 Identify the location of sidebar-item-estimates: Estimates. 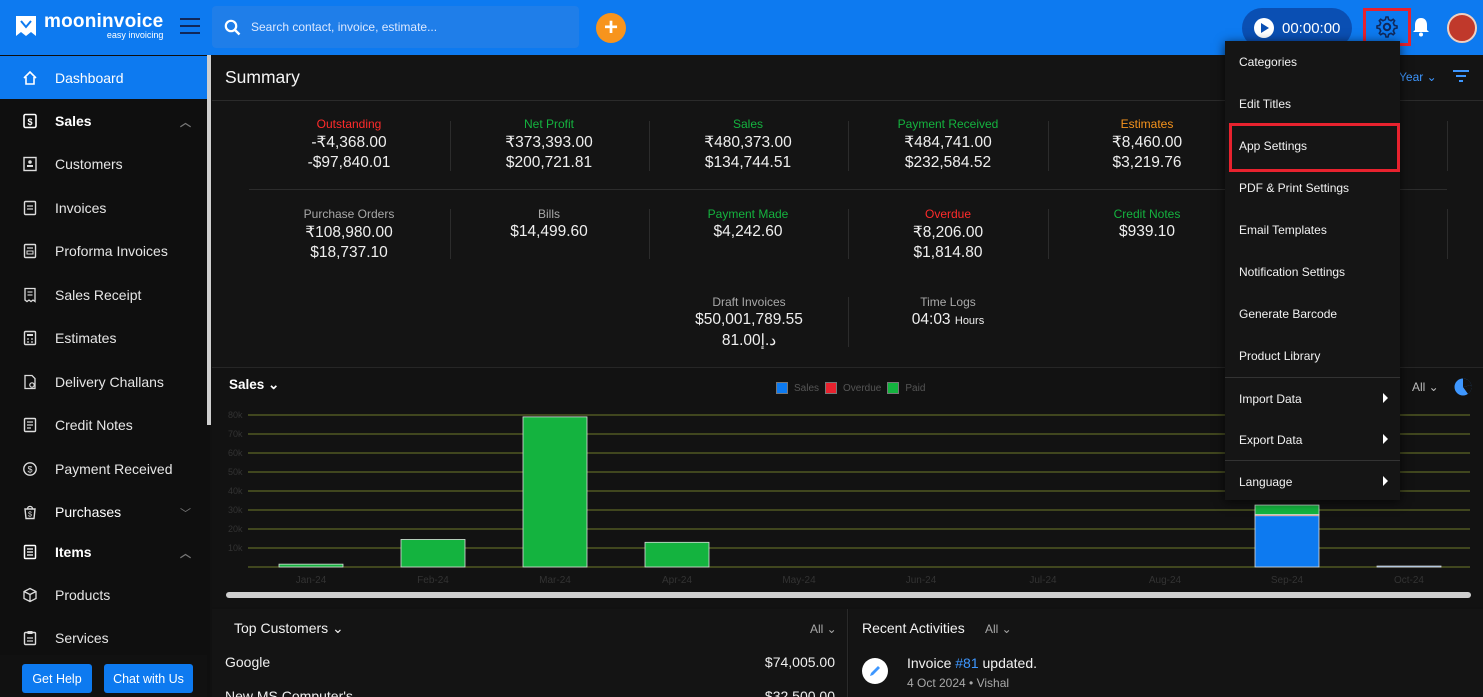
(103, 337).